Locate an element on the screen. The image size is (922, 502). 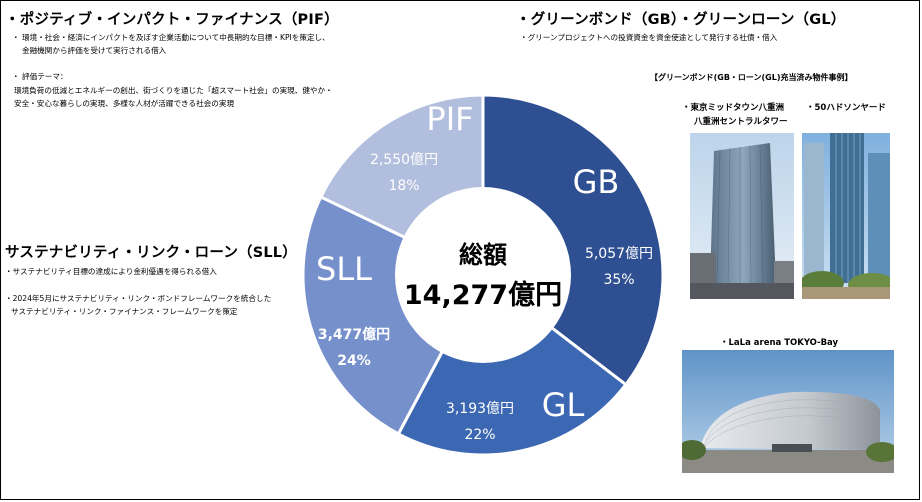
slice-label-pif: PIF is located at coordinates (449, 119).